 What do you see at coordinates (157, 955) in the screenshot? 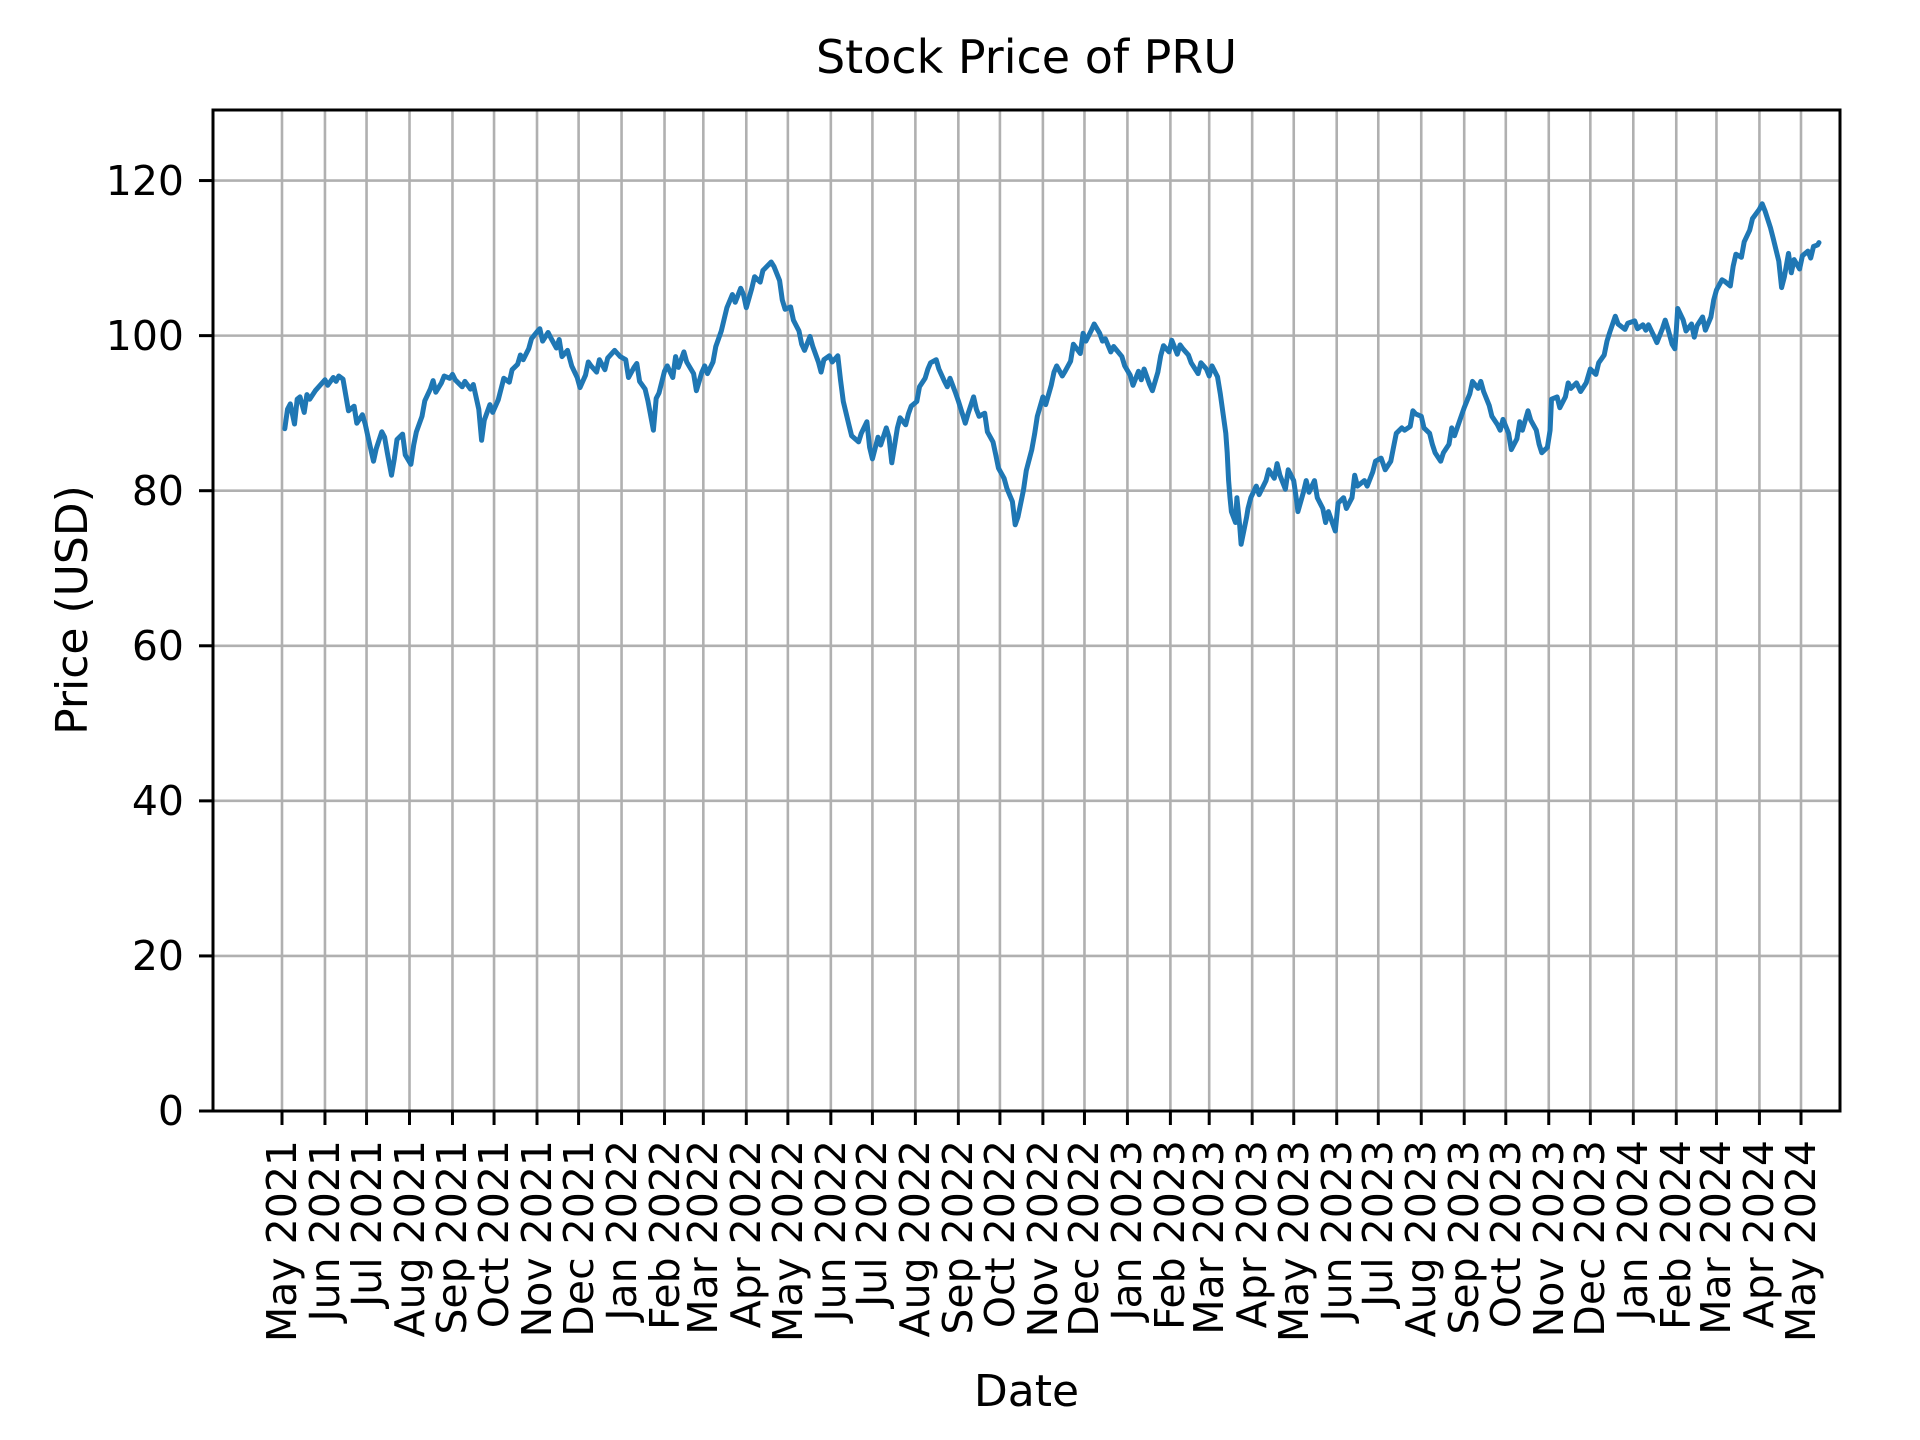
I see `y-tick-label: 20` at bounding box center [157, 955].